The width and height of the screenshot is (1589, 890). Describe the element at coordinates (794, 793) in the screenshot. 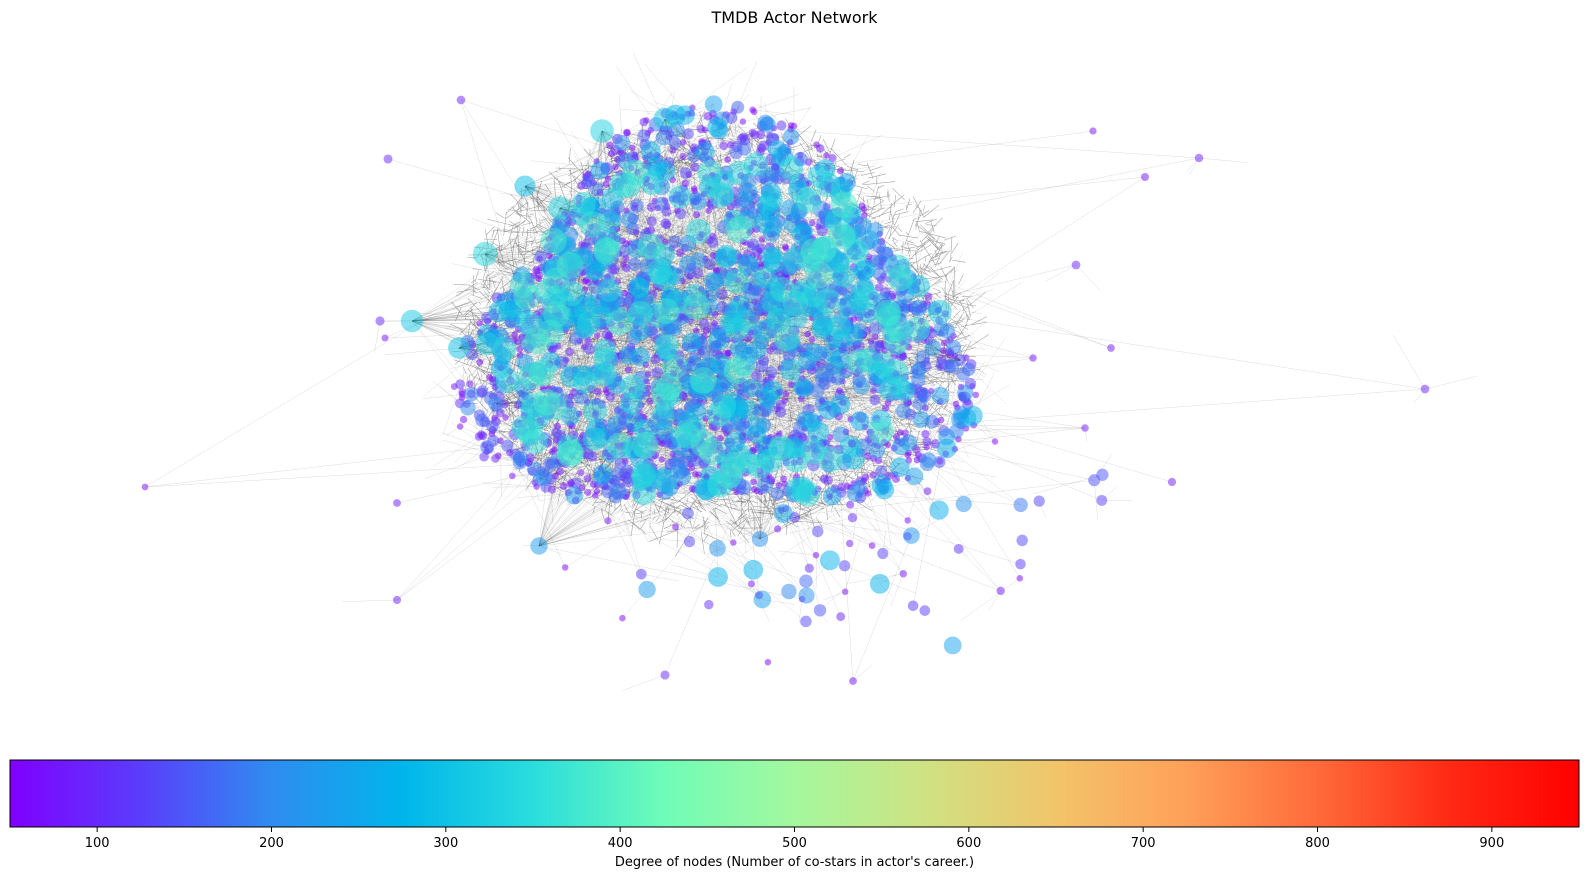

I see `colorbar-gradient` at that location.